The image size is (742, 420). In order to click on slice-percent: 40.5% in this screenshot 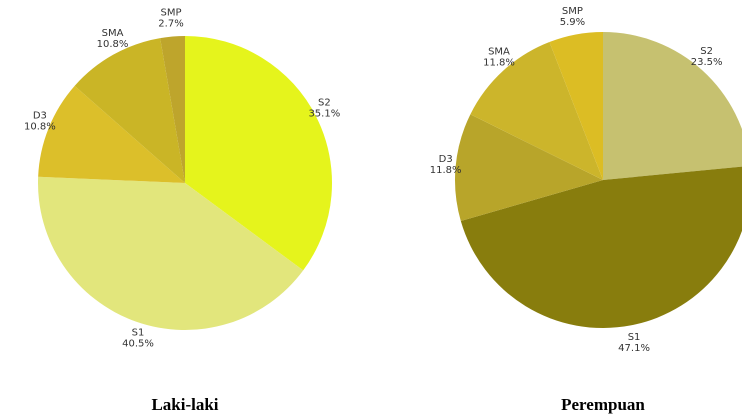, I will do `click(138, 344)`.